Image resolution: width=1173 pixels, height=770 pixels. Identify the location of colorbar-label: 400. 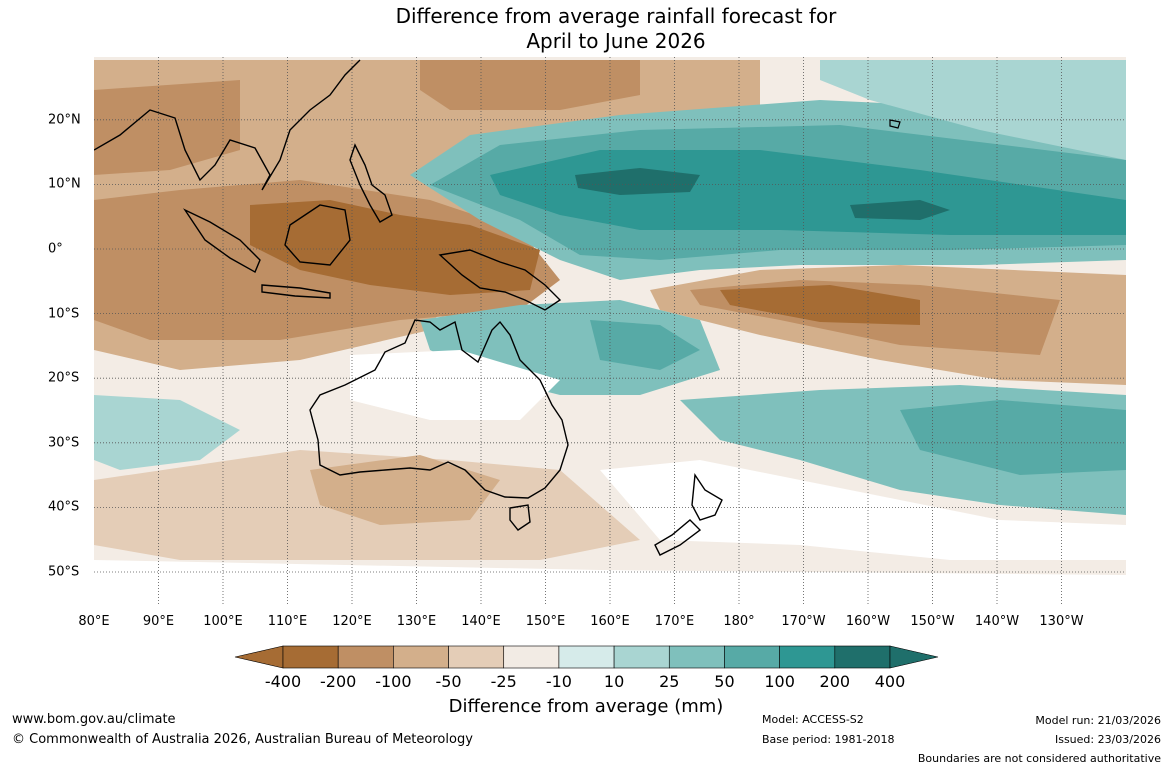
(890, 681).